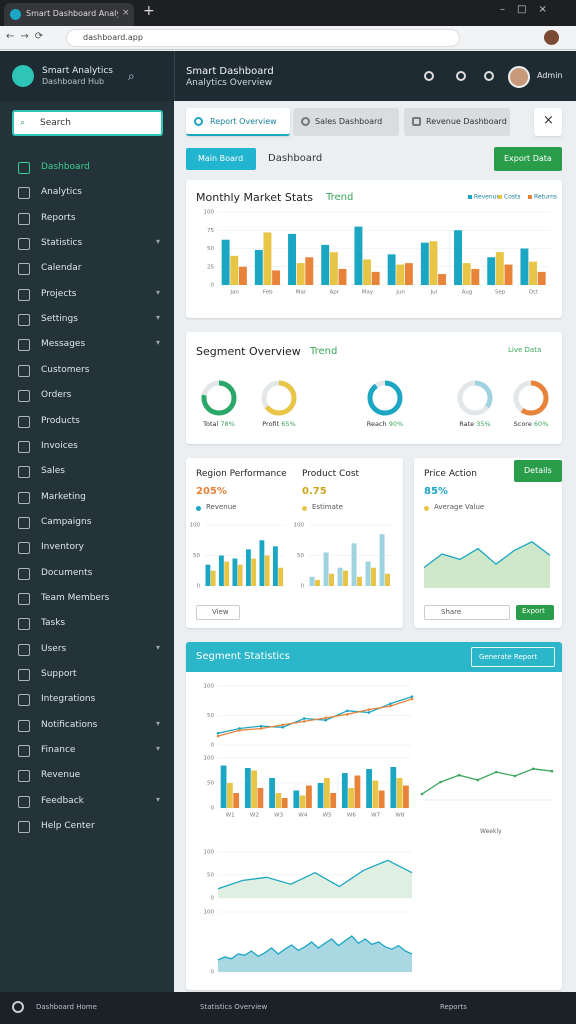 This screenshot has width=576, height=1024. Describe the element at coordinates (59, 293) in the screenshot. I see `menu-label: Projects` at that location.